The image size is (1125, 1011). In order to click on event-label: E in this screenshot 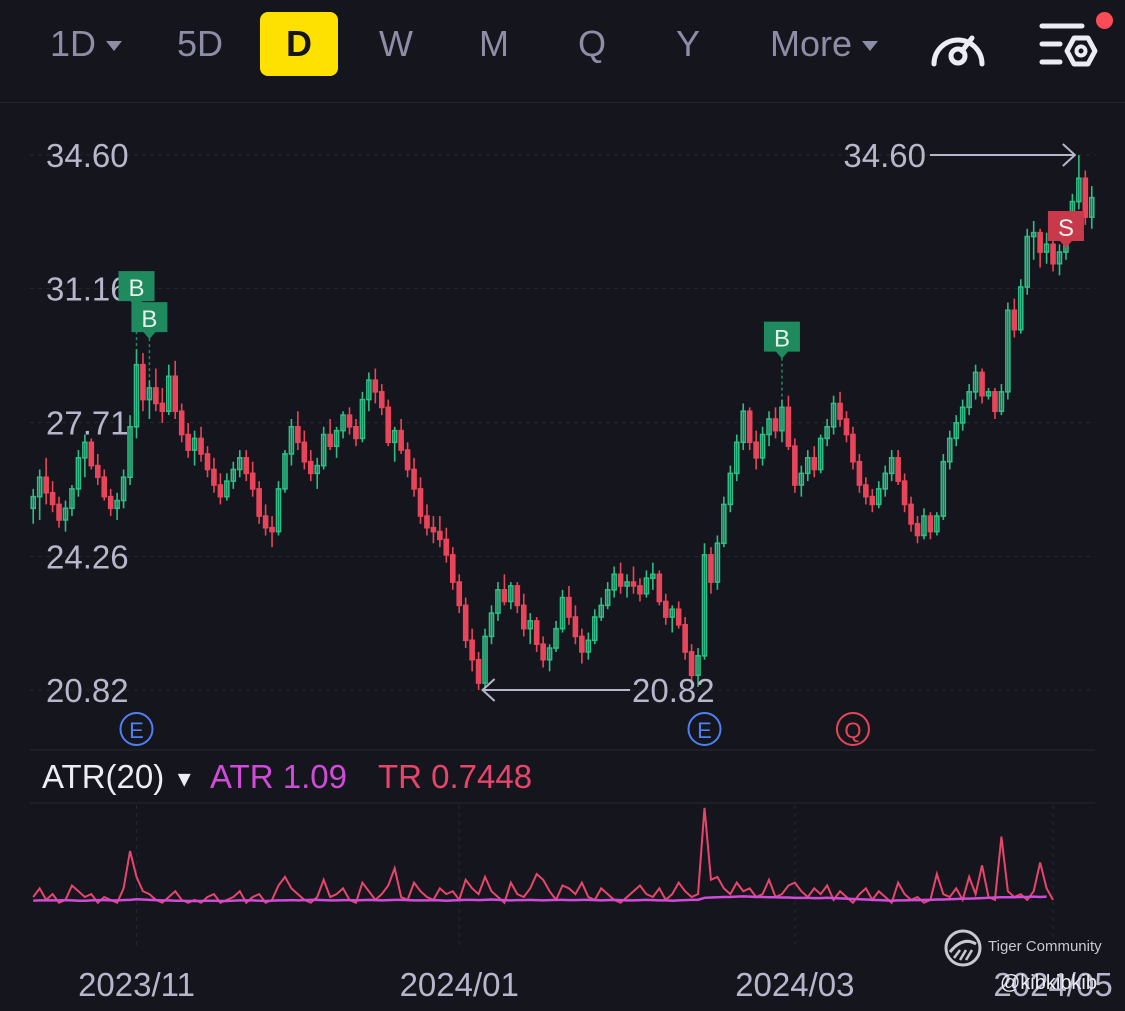, I will do `click(136, 730)`.